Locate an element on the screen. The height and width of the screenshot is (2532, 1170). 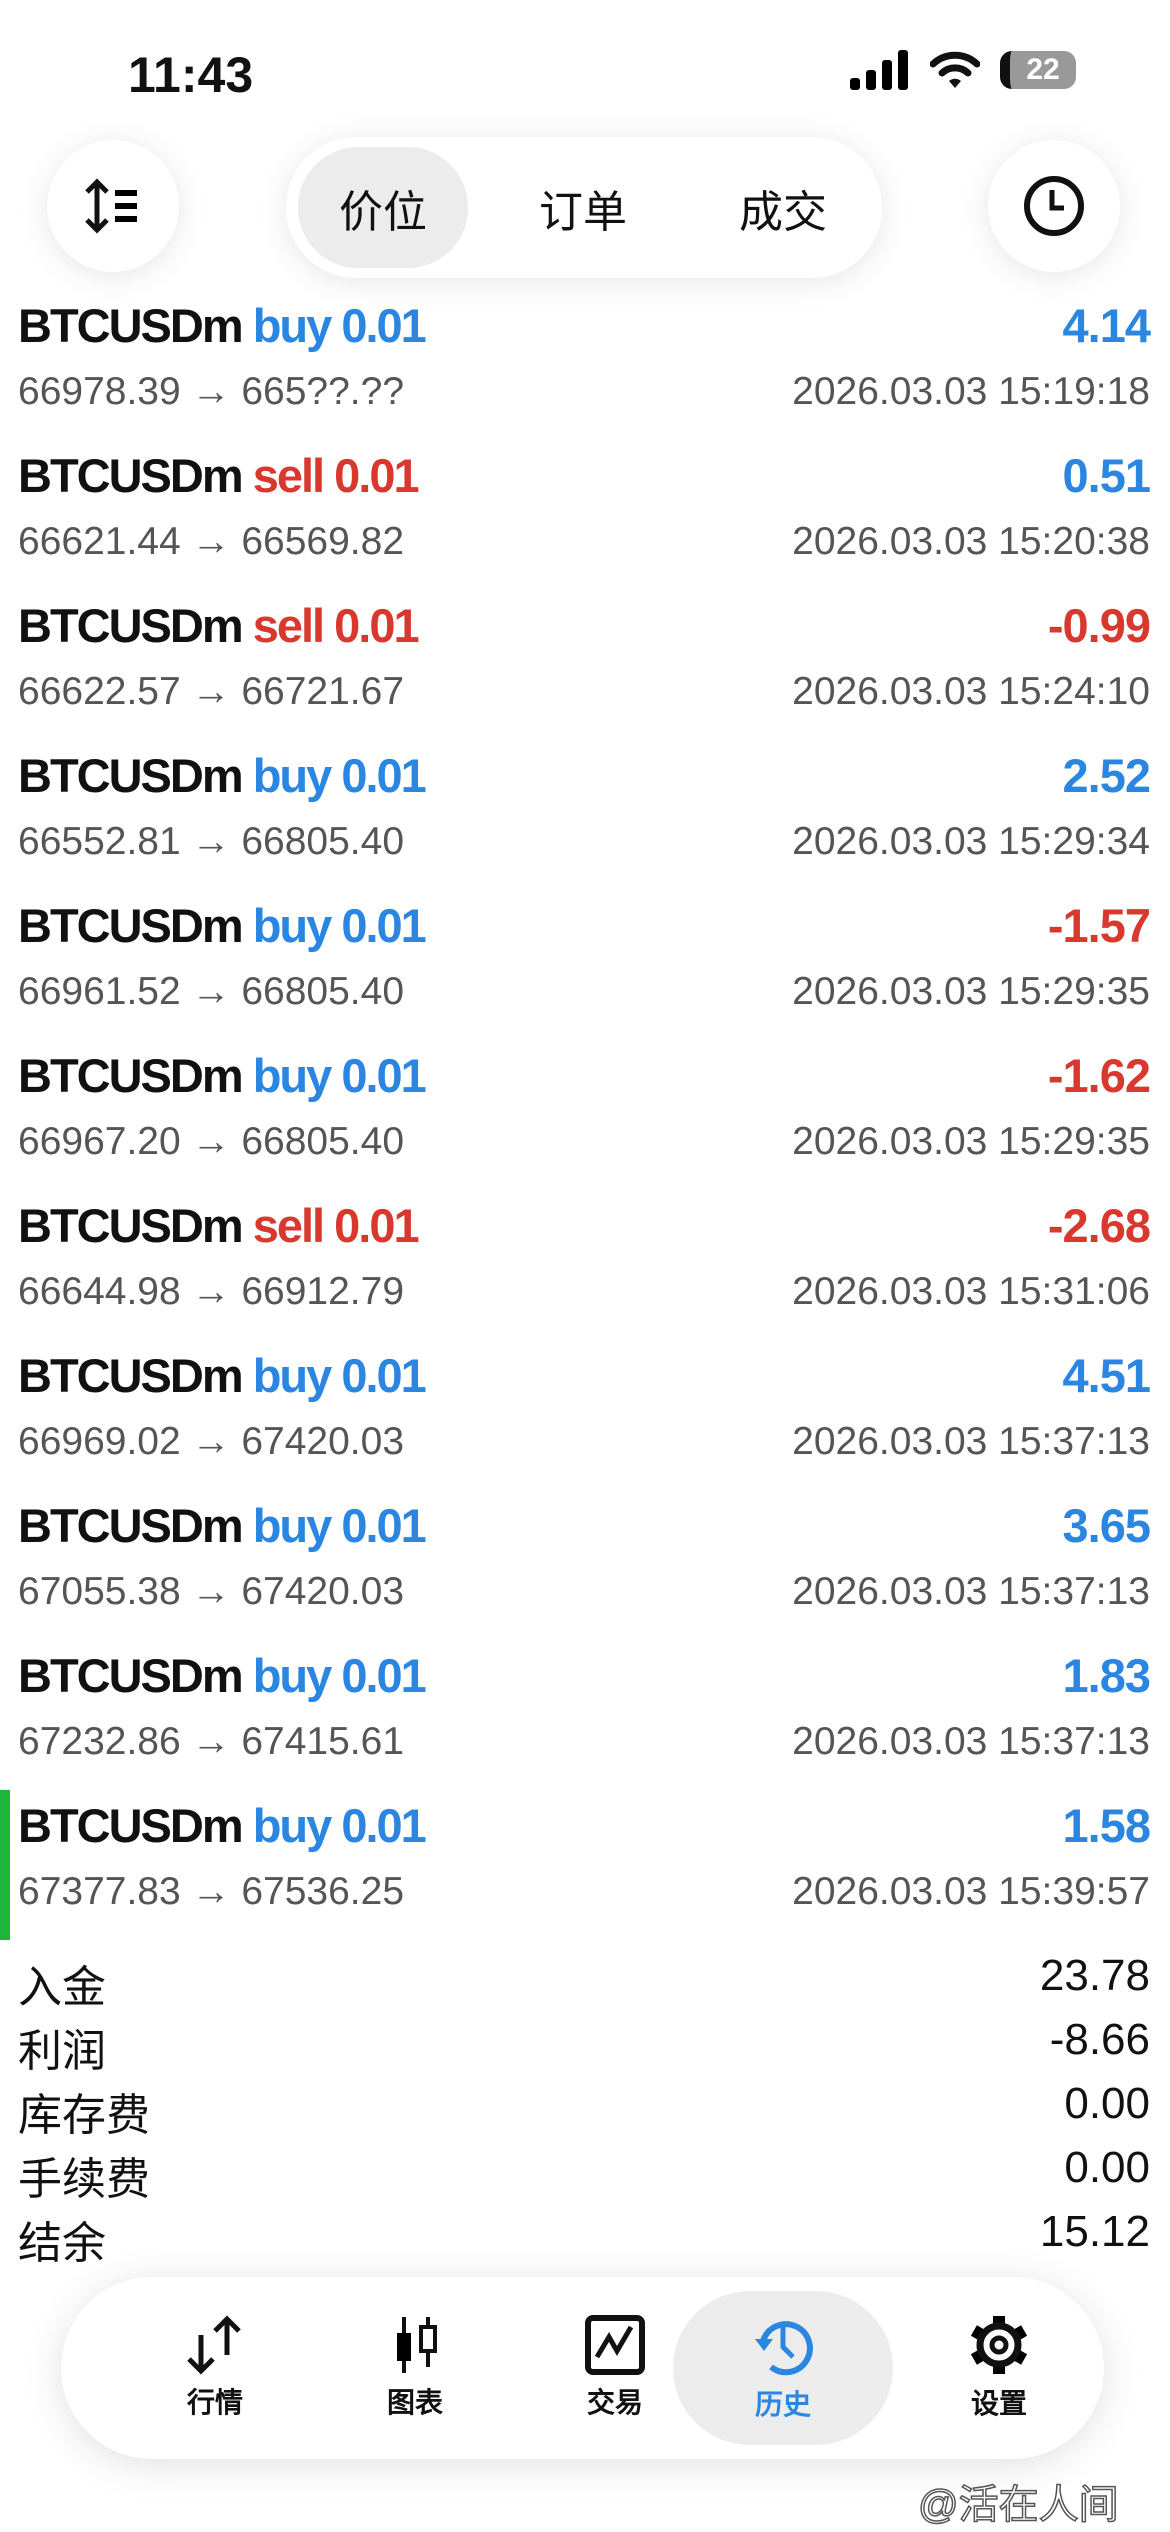
sort-button is located at coordinates (113, 206).